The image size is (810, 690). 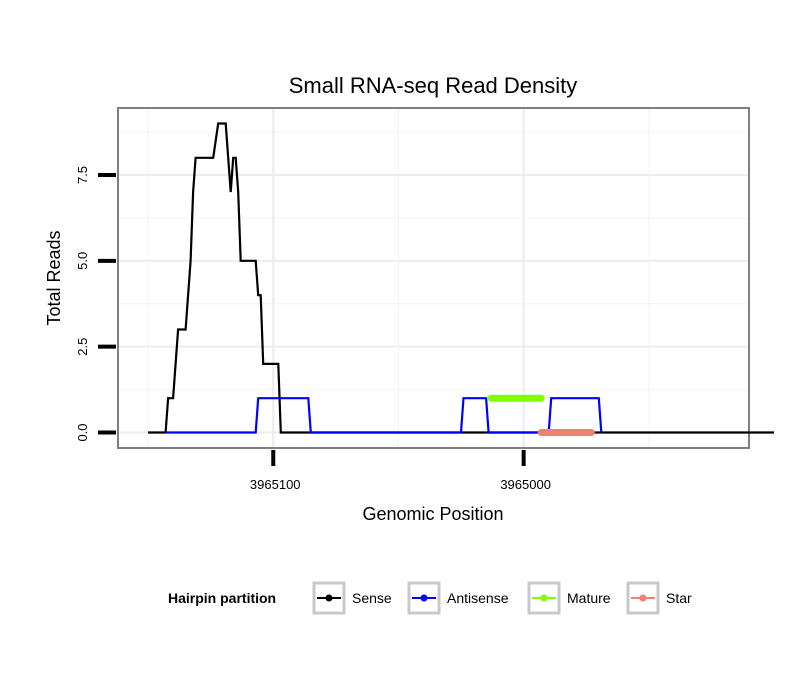 I want to click on legend-label: Sense, so click(x=372, y=598).